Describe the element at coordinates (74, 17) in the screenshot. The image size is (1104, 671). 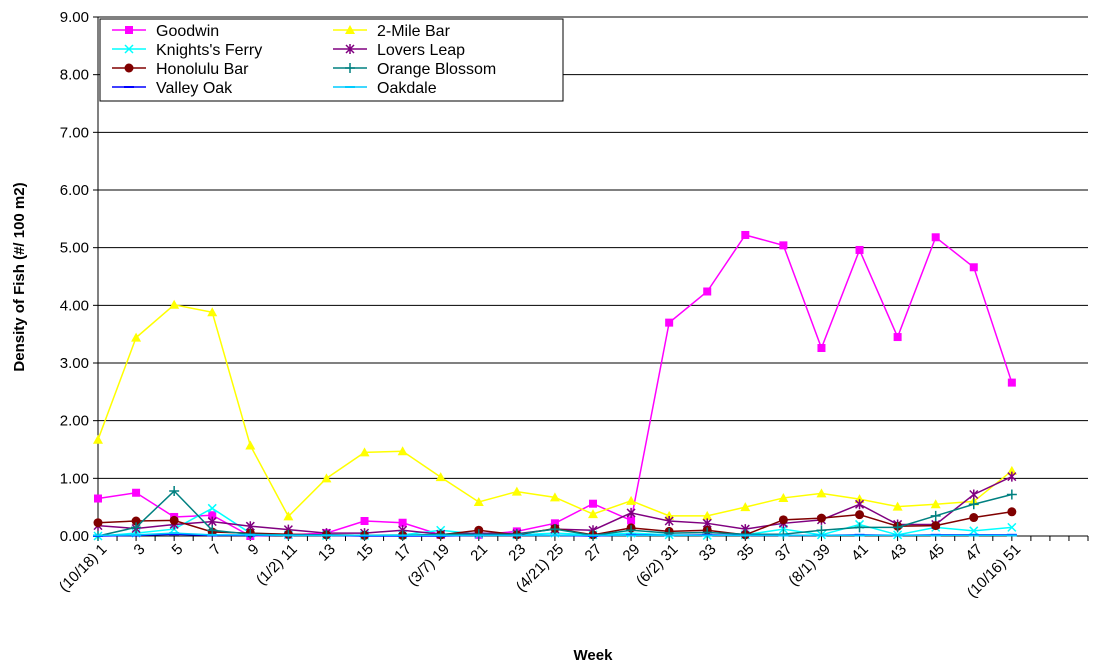
I see `y-tick-label: 9.00` at that location.